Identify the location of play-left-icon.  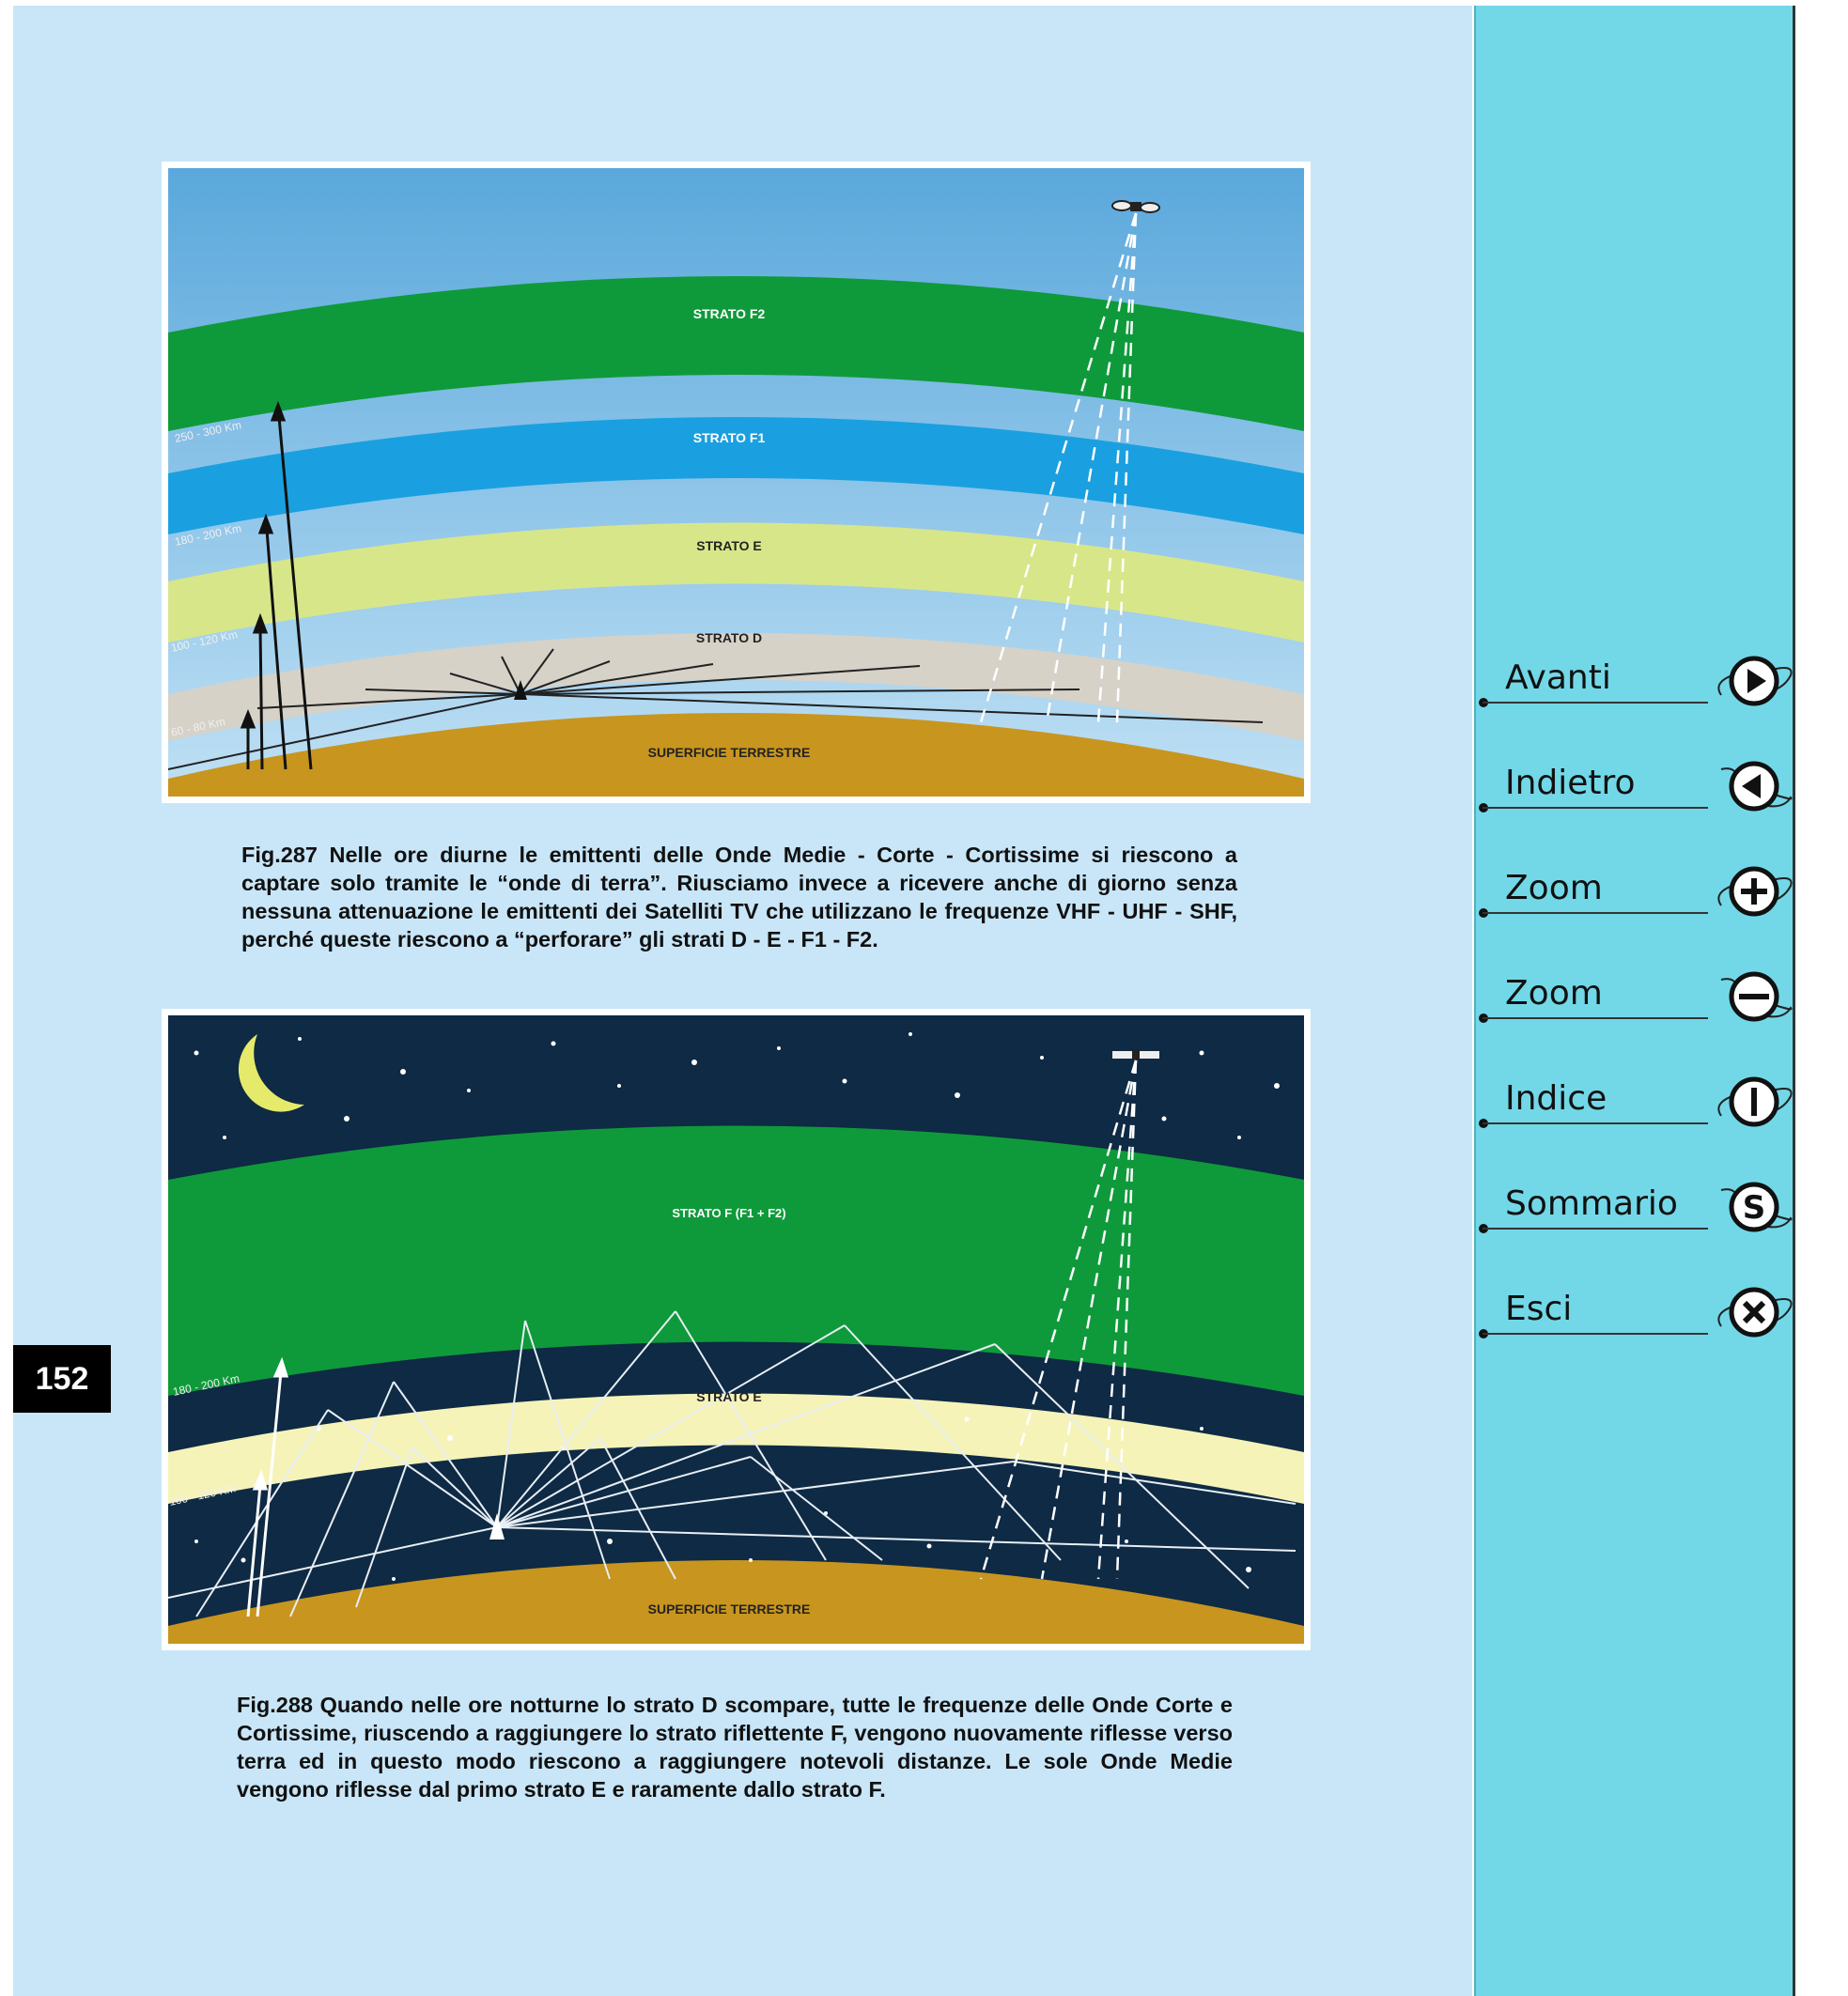
(1757, 786).